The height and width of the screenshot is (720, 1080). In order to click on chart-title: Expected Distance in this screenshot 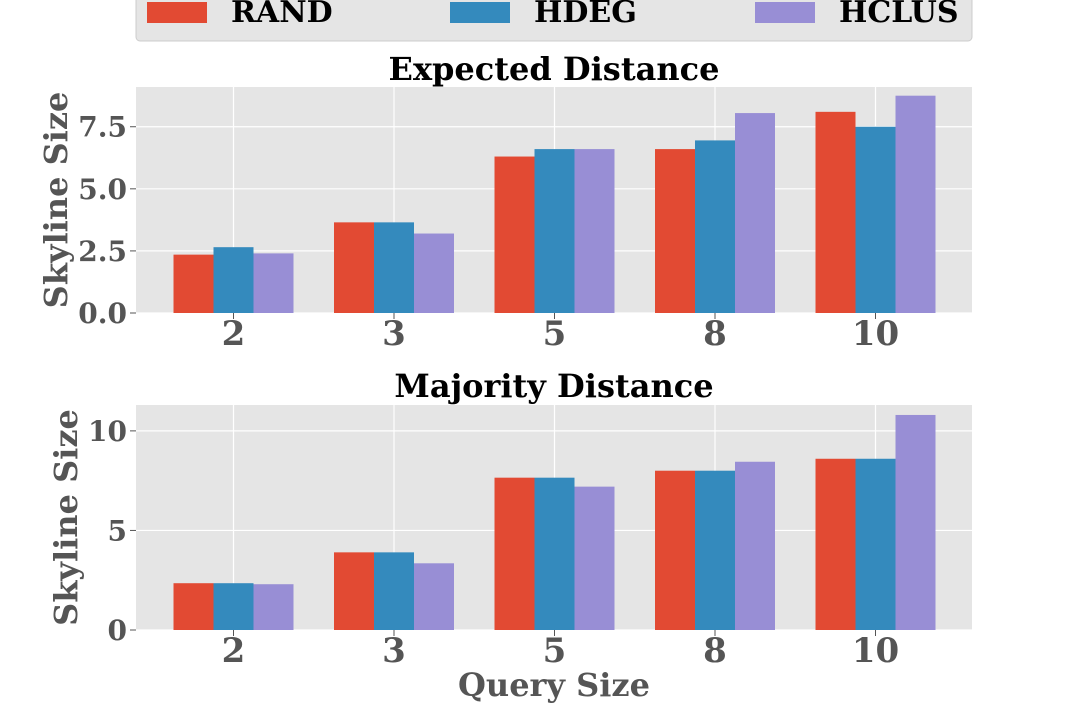, I will do `click(554, 69)`.